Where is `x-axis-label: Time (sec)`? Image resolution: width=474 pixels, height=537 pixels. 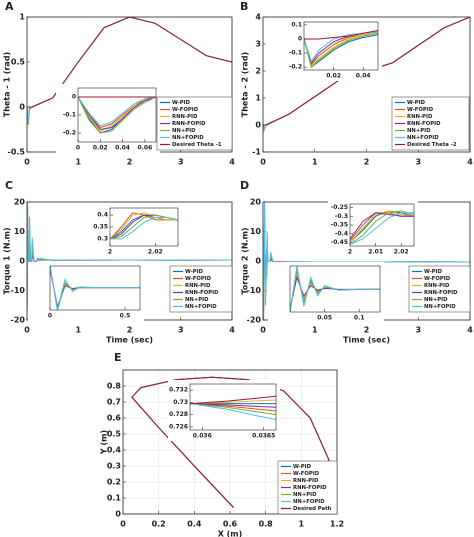
x-axis-label: Time (sec) is located at coordinates (129, 340).